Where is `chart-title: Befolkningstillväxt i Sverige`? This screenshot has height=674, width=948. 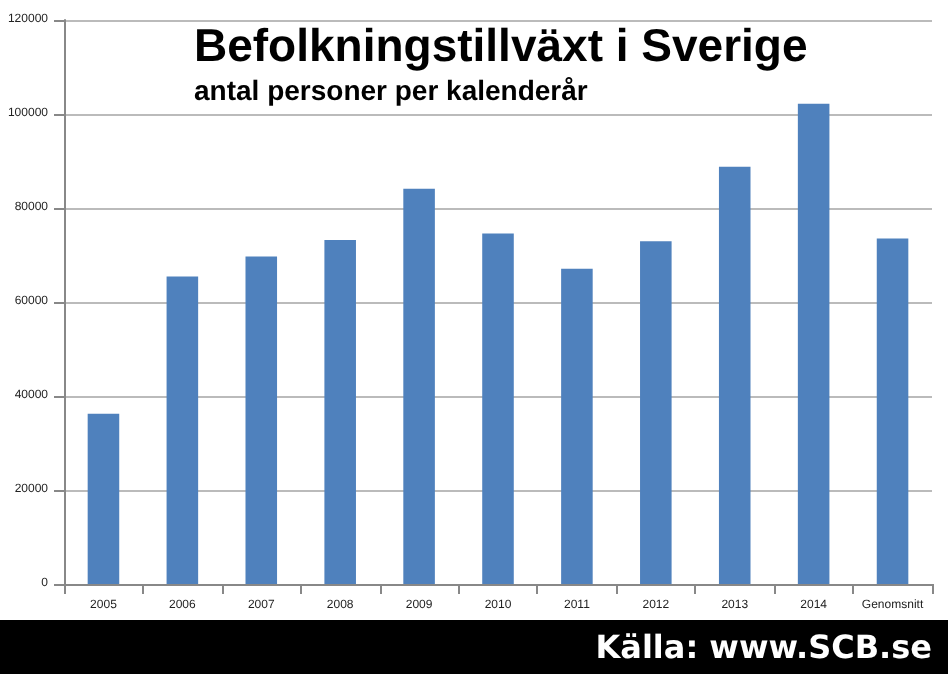 chart-title: Befolkningstillväxt i Sverige is located at coordinates (501, 45).